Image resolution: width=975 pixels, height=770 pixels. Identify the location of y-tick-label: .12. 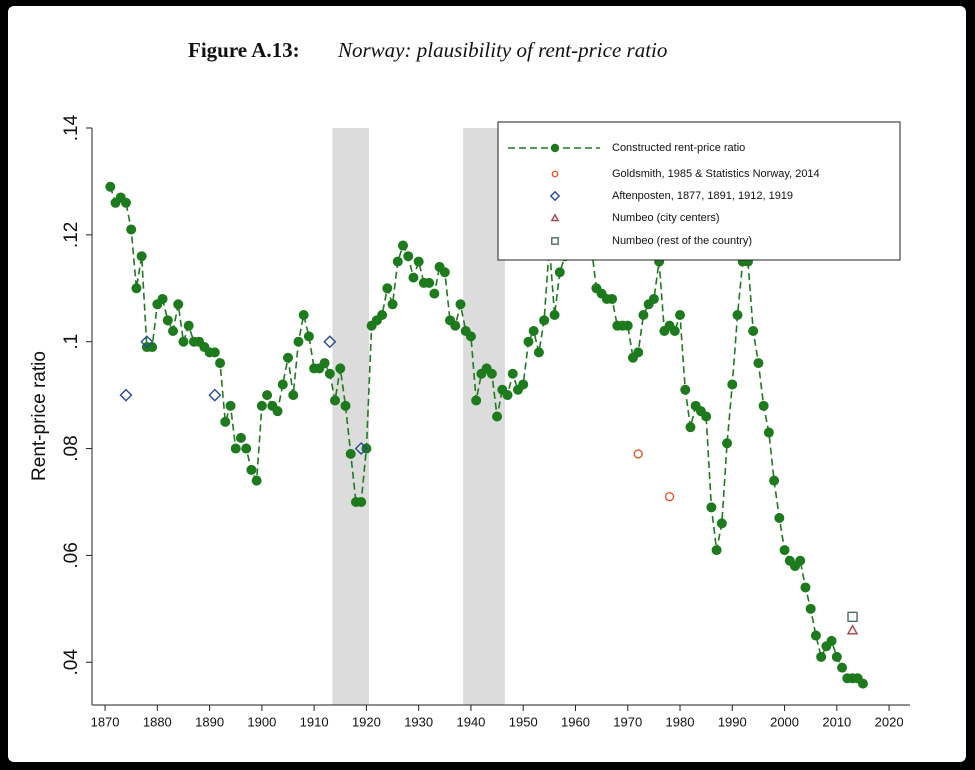
(71, 235).